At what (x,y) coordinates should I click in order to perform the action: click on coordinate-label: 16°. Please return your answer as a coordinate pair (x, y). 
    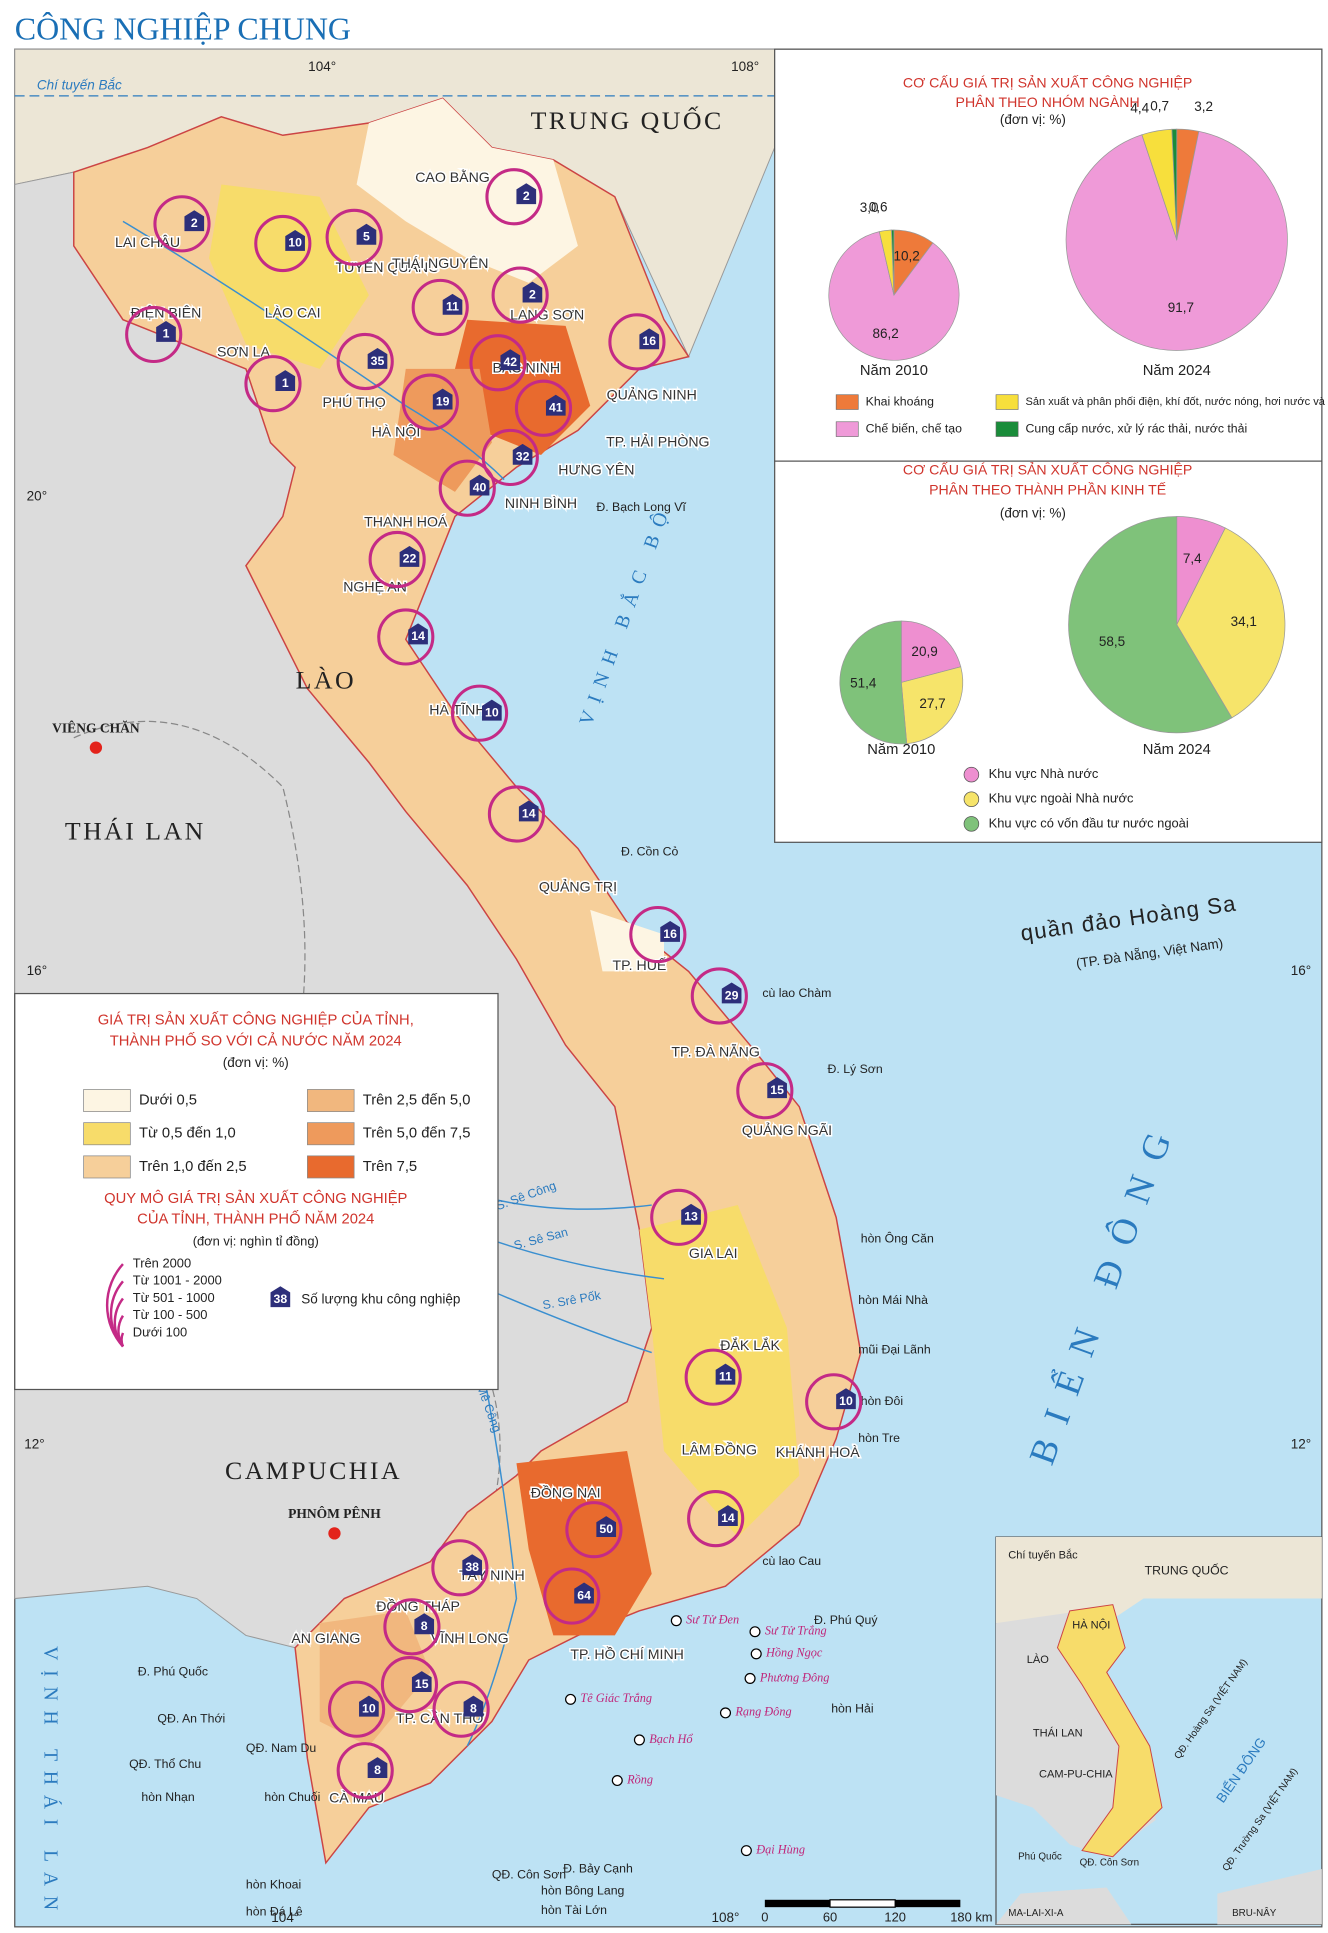
    Looking at the image, I should click on (37, 970).